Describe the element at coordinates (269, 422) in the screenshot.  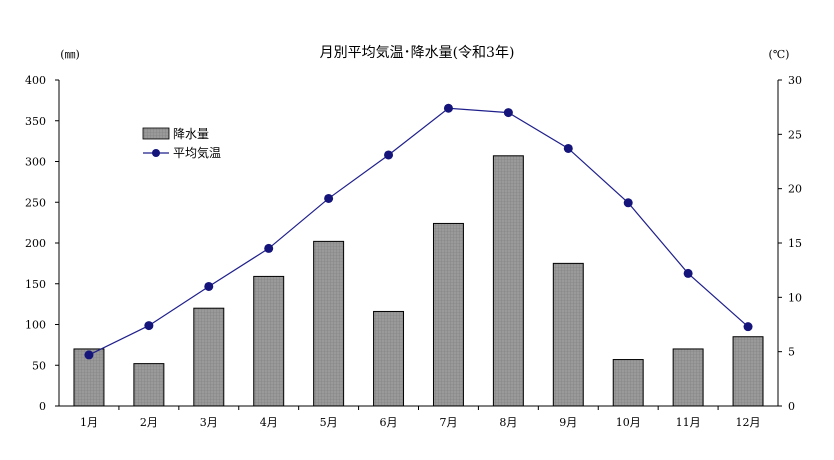
I see `x-axis-tick-label: 4月` at that location.